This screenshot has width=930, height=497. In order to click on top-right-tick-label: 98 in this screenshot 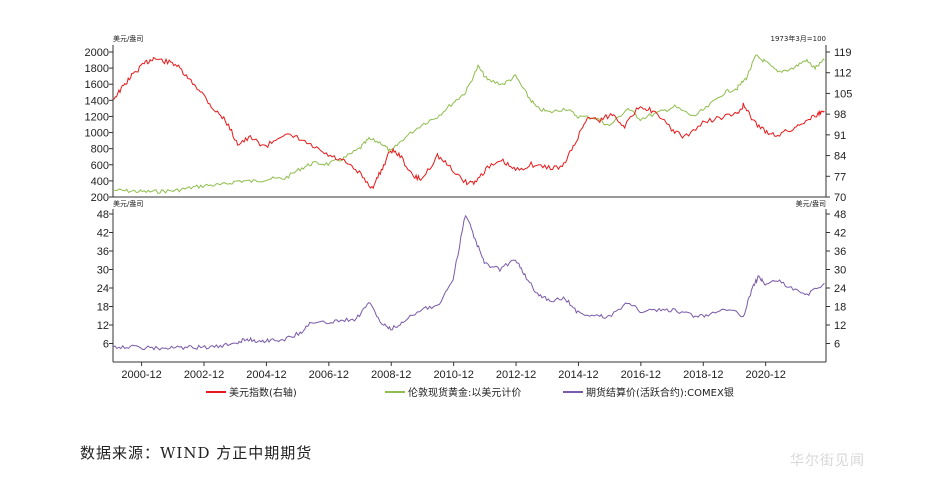, I will do `click(840, 115)`.